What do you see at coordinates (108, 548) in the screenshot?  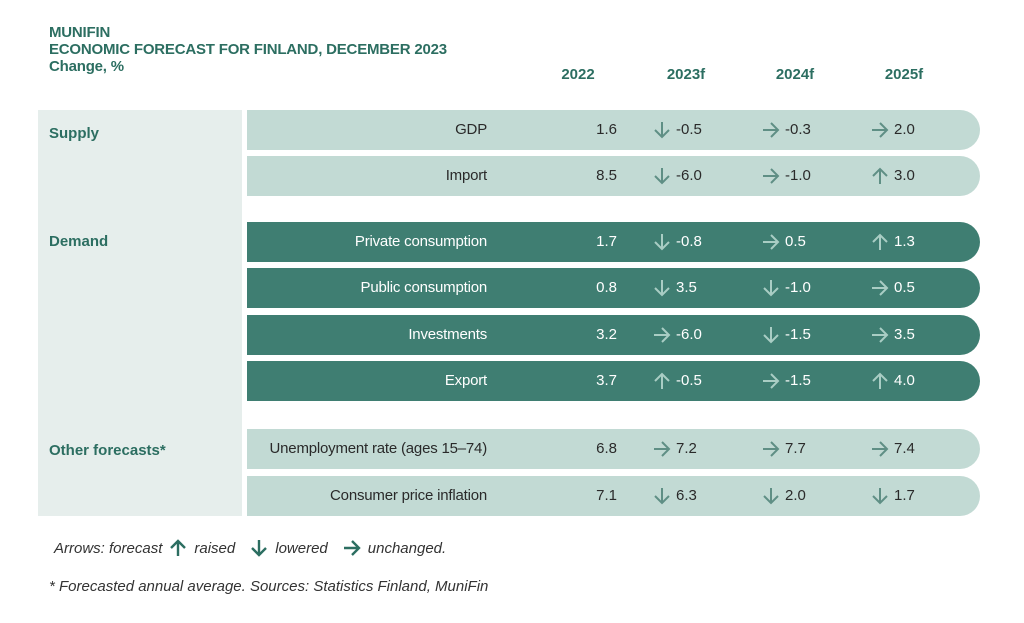 I see `legend-prefix: Arrows: forecast` at bounding box center [108, 548].